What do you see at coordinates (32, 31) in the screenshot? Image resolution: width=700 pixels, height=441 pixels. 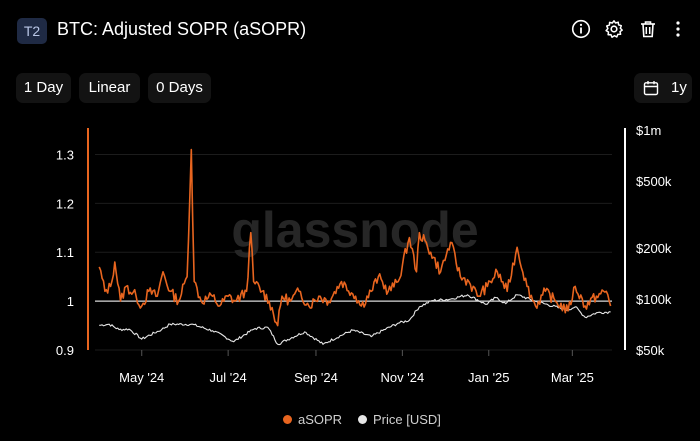 I see `tier-badge: T2` at bounding box center [32, 31].